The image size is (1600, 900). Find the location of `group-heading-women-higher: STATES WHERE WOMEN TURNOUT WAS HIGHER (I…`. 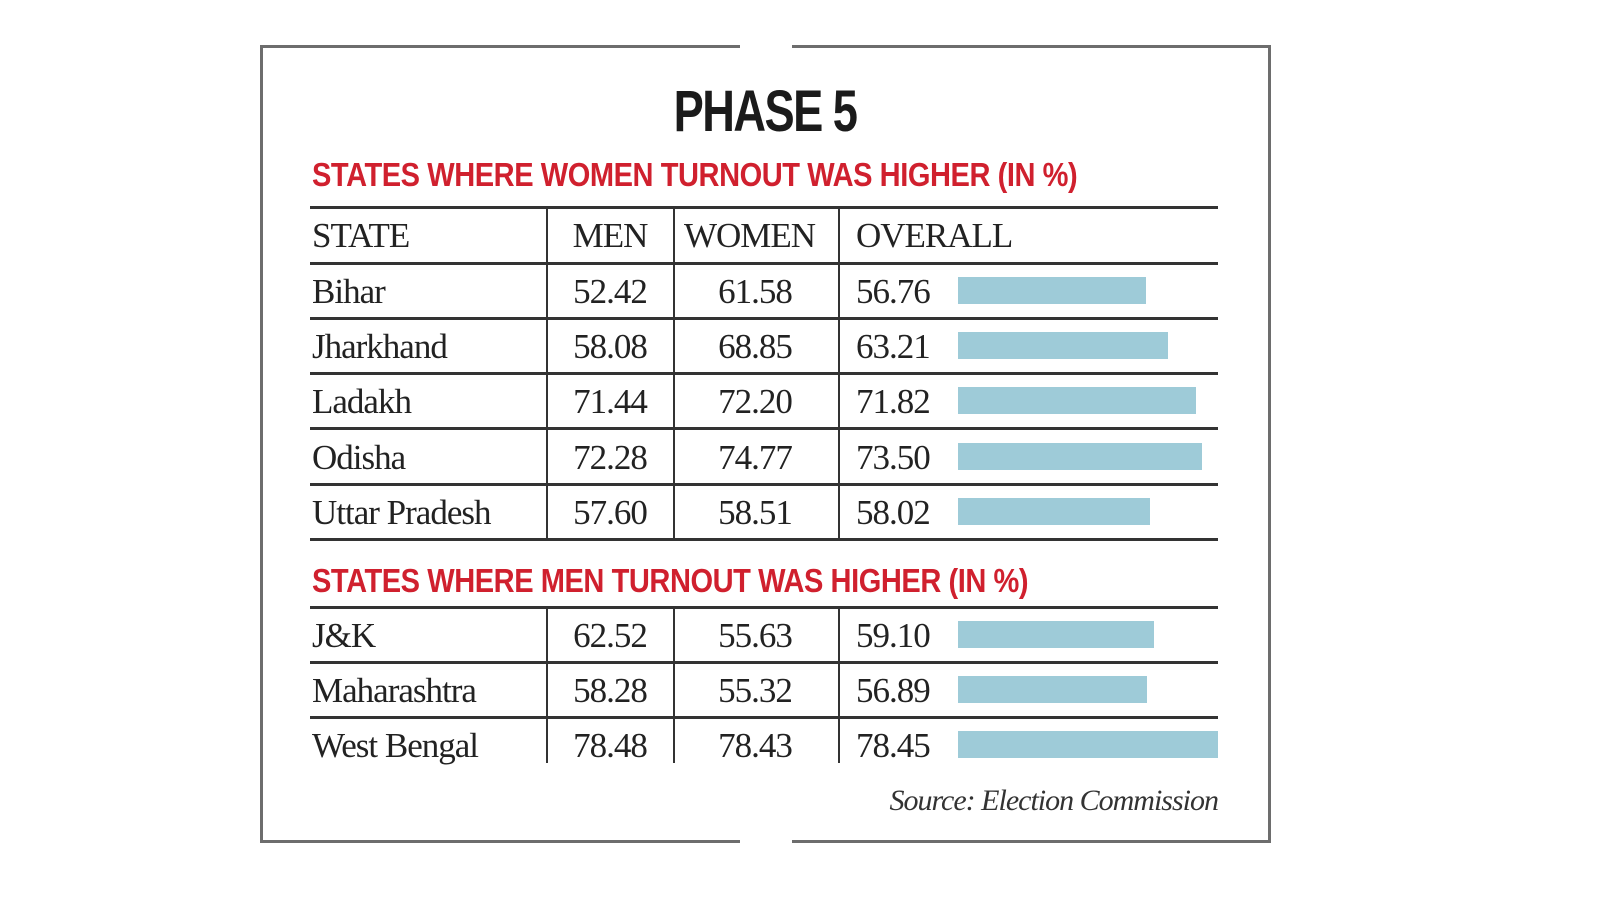

group-heading-women-higher: STATES WHERE WOMEN TURNOUT WAS HIGHER (I… is located at coordinates (695, 174).